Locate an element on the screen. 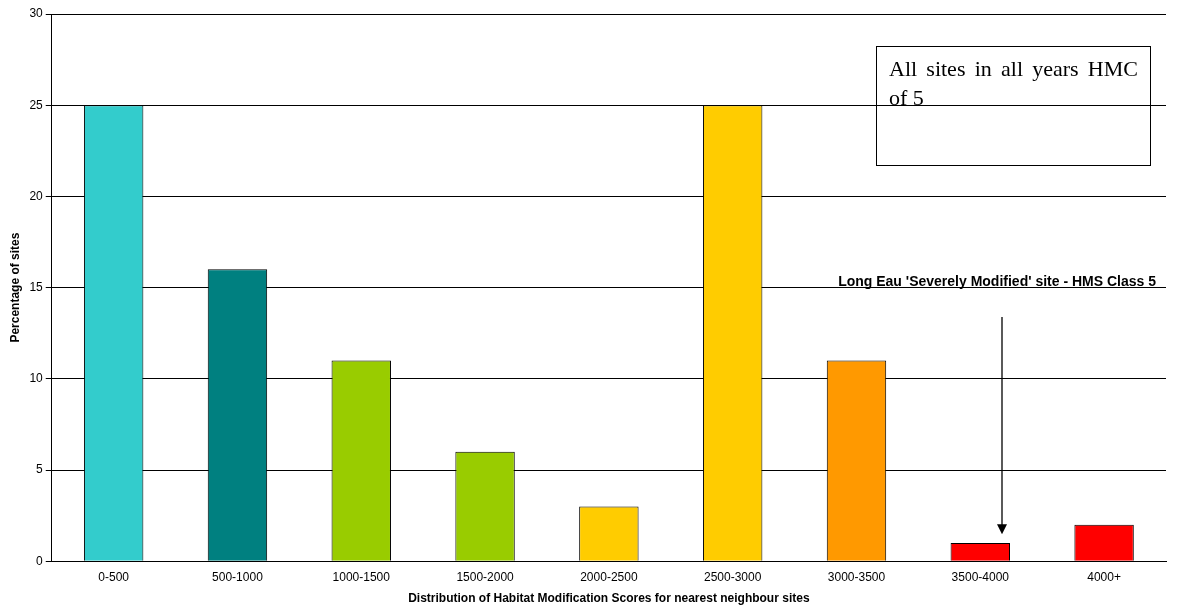 This screenshot has height=610, width=1184. y-tick-label: 10 is located at coordinates (36, 378).